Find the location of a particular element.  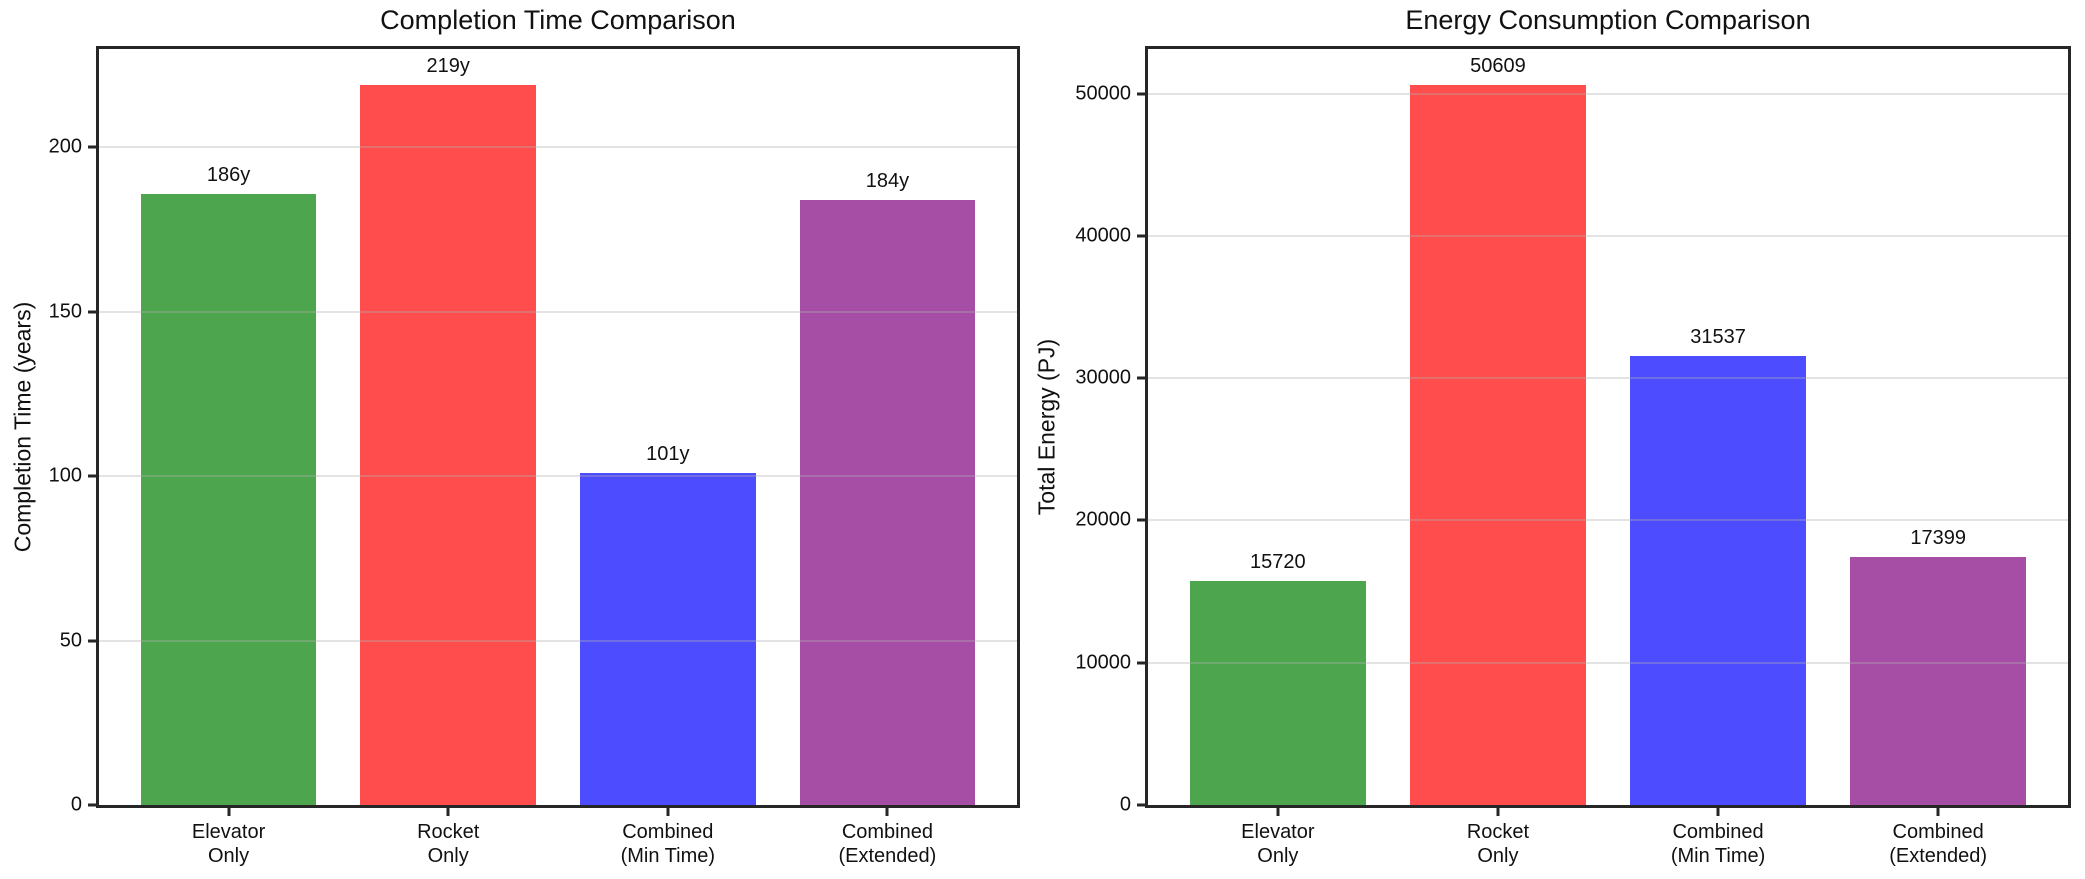

y-tick-label: 30000 is located at coordinates (1103, 377).